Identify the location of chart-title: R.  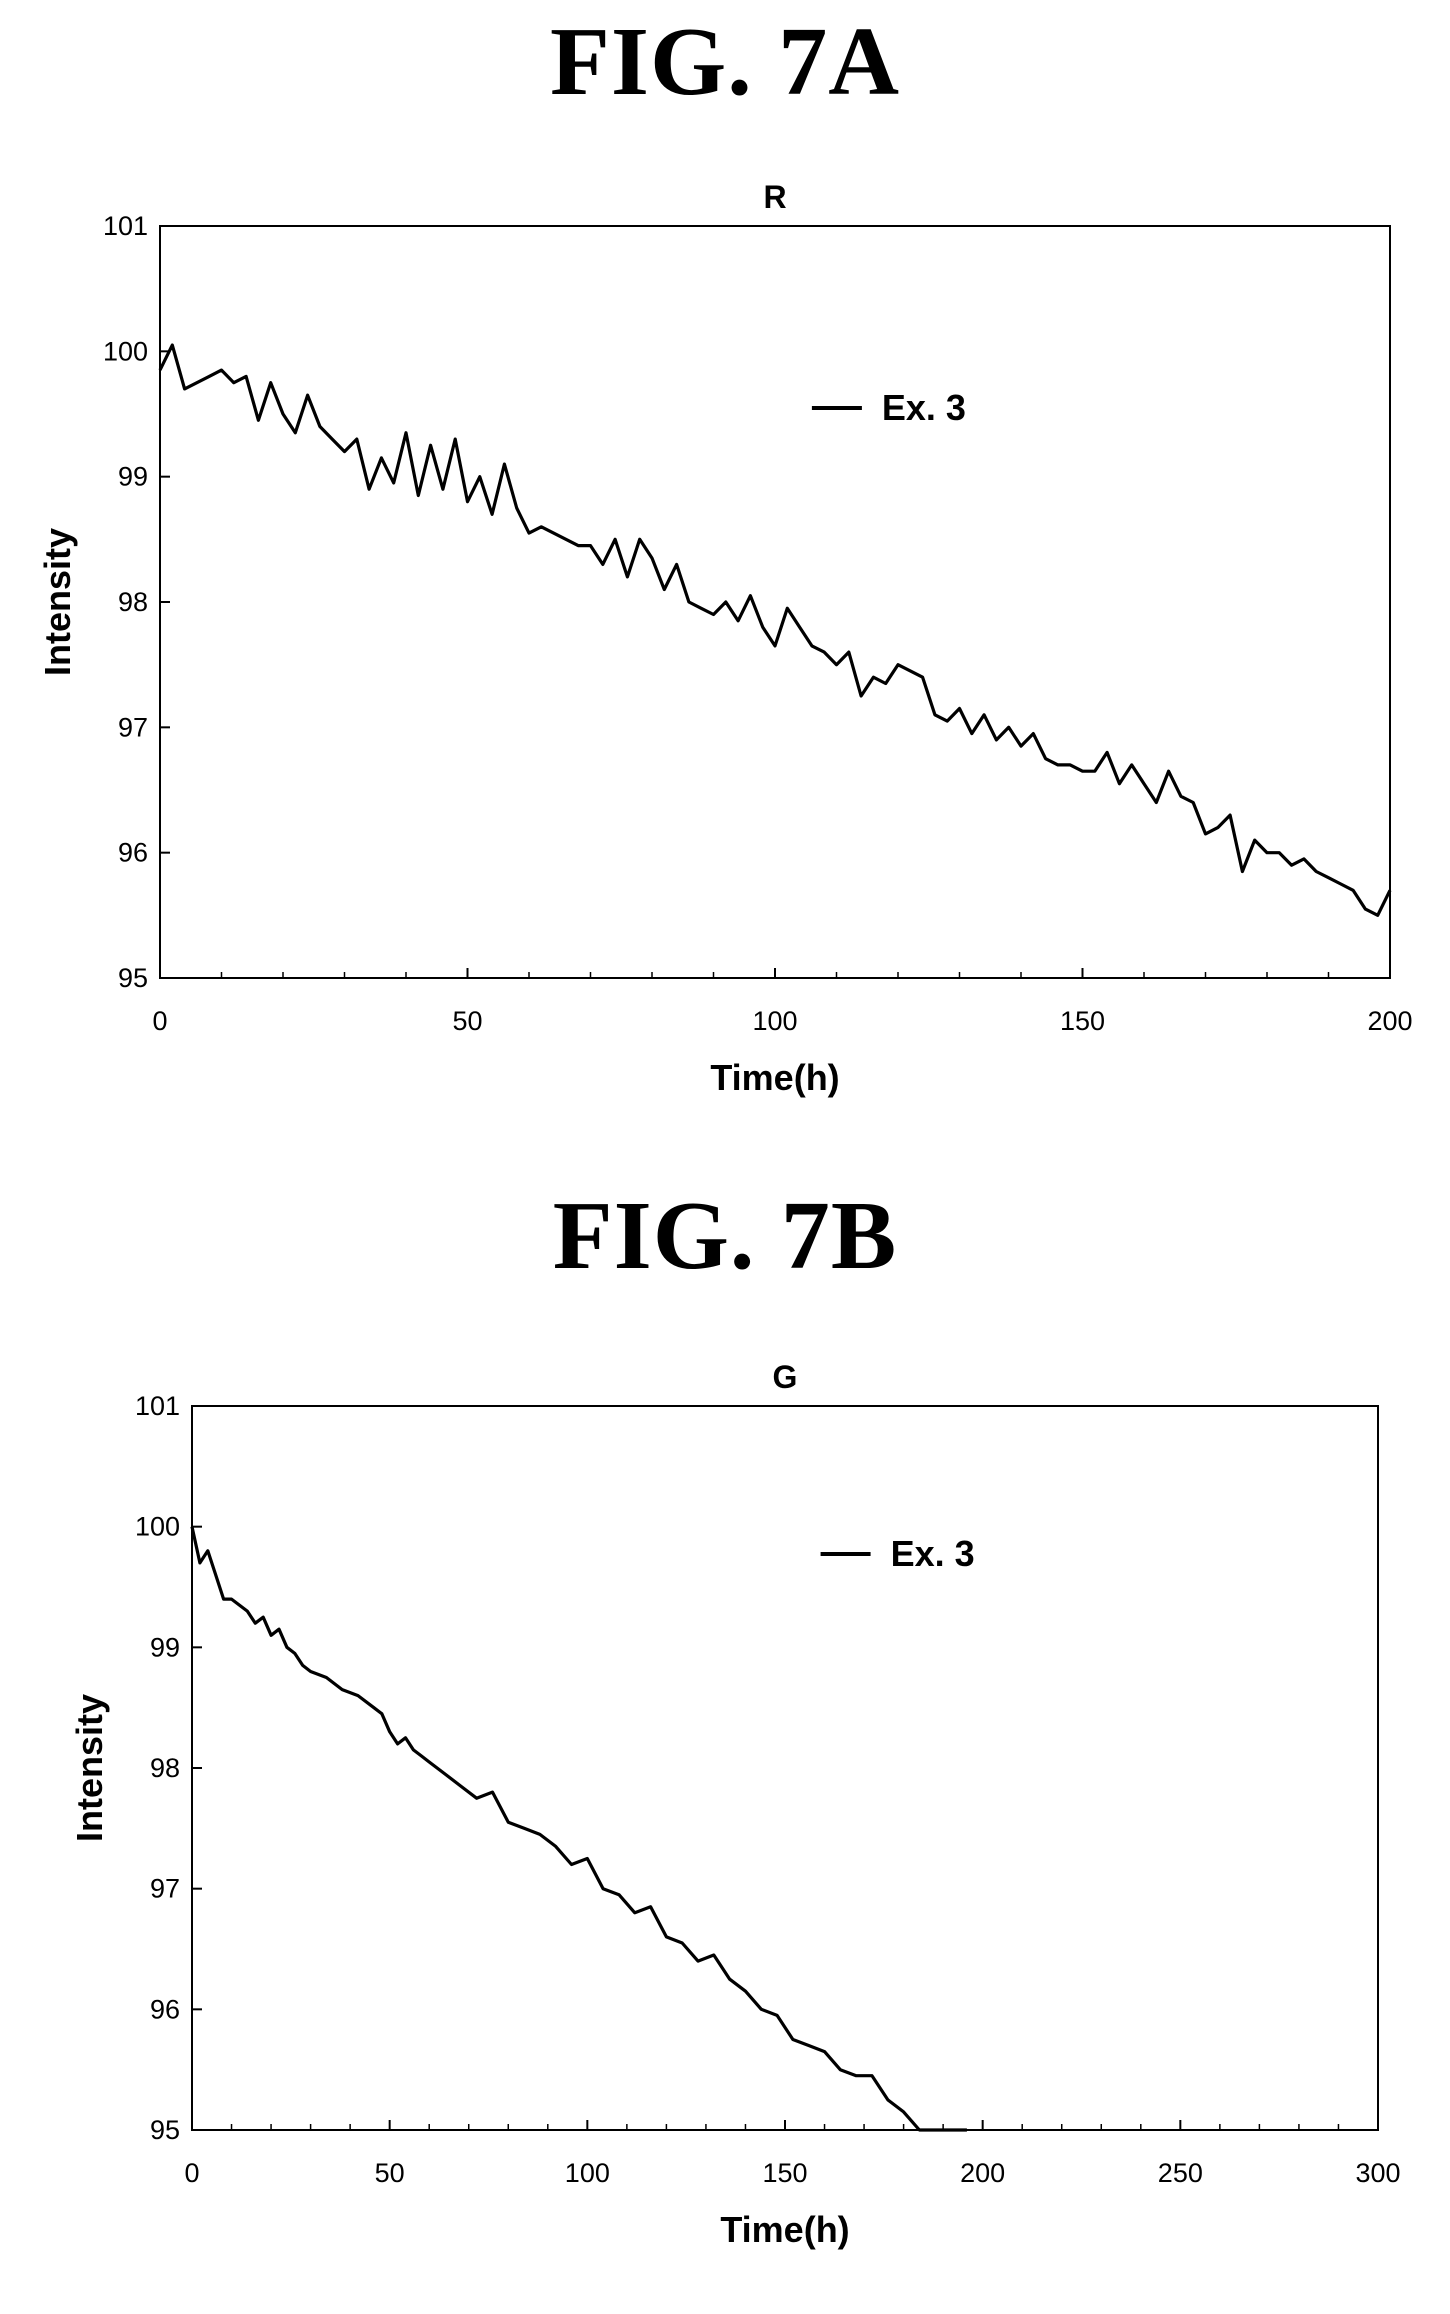
(774, 197).